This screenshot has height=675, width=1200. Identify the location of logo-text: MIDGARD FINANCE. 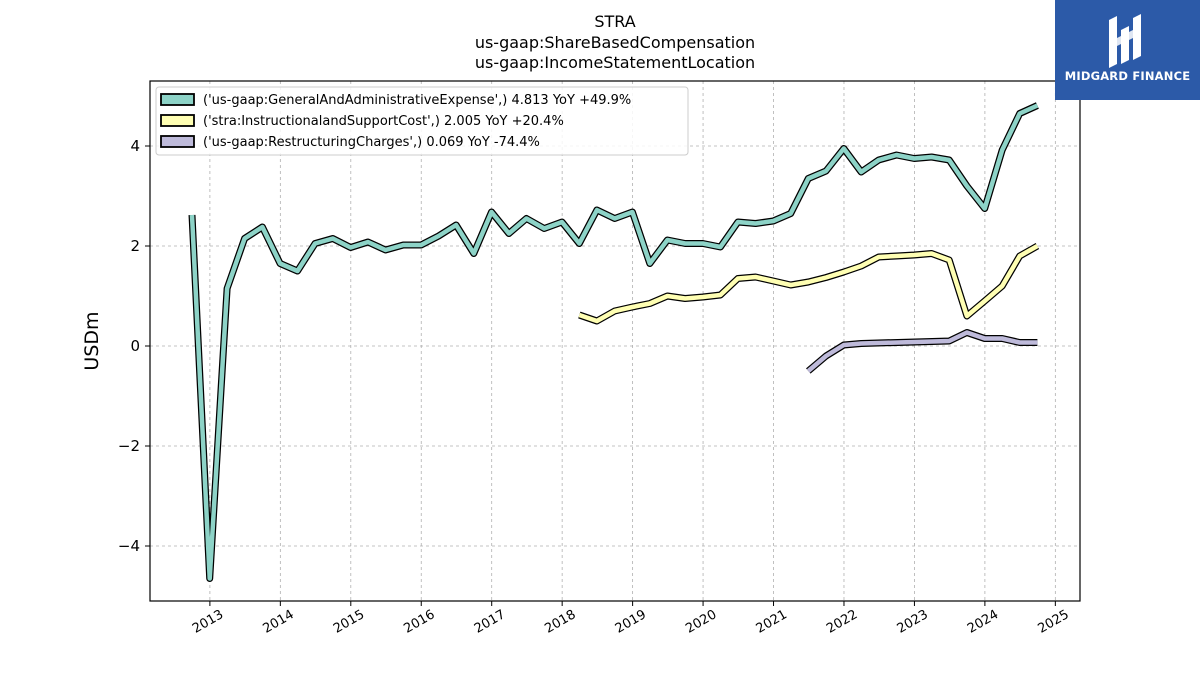
(1127, 76).